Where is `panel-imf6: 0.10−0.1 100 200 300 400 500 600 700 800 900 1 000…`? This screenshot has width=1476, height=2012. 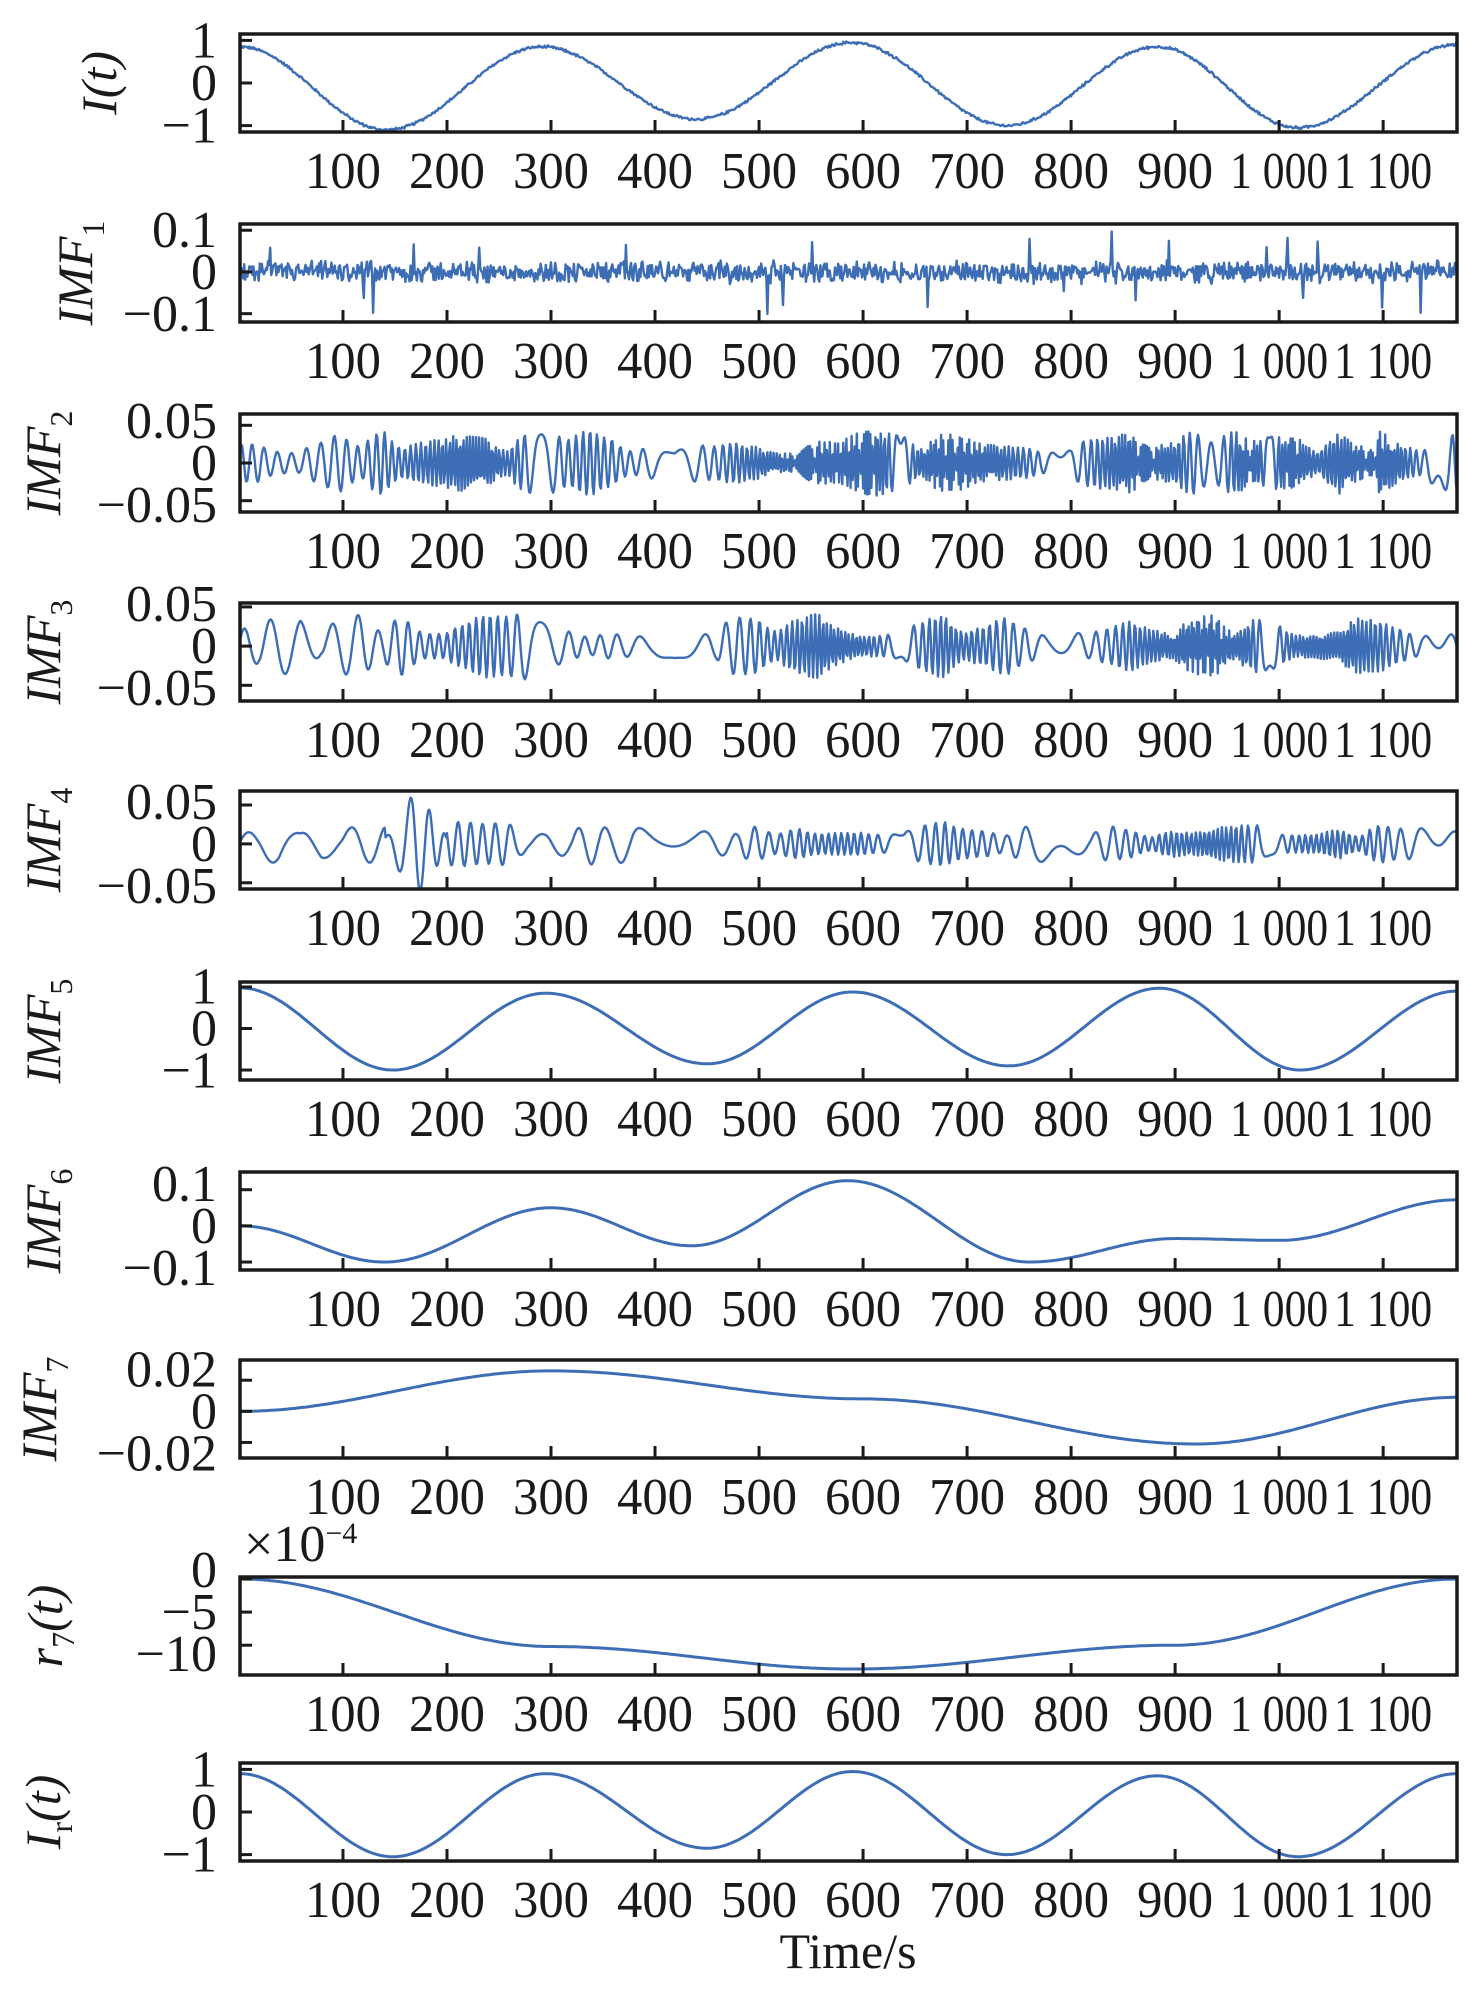 panel-imf6: 0.10−0.1 100 200 300 400 500 600 700 800 900 1 000… is located at coordinates (737, 1247).